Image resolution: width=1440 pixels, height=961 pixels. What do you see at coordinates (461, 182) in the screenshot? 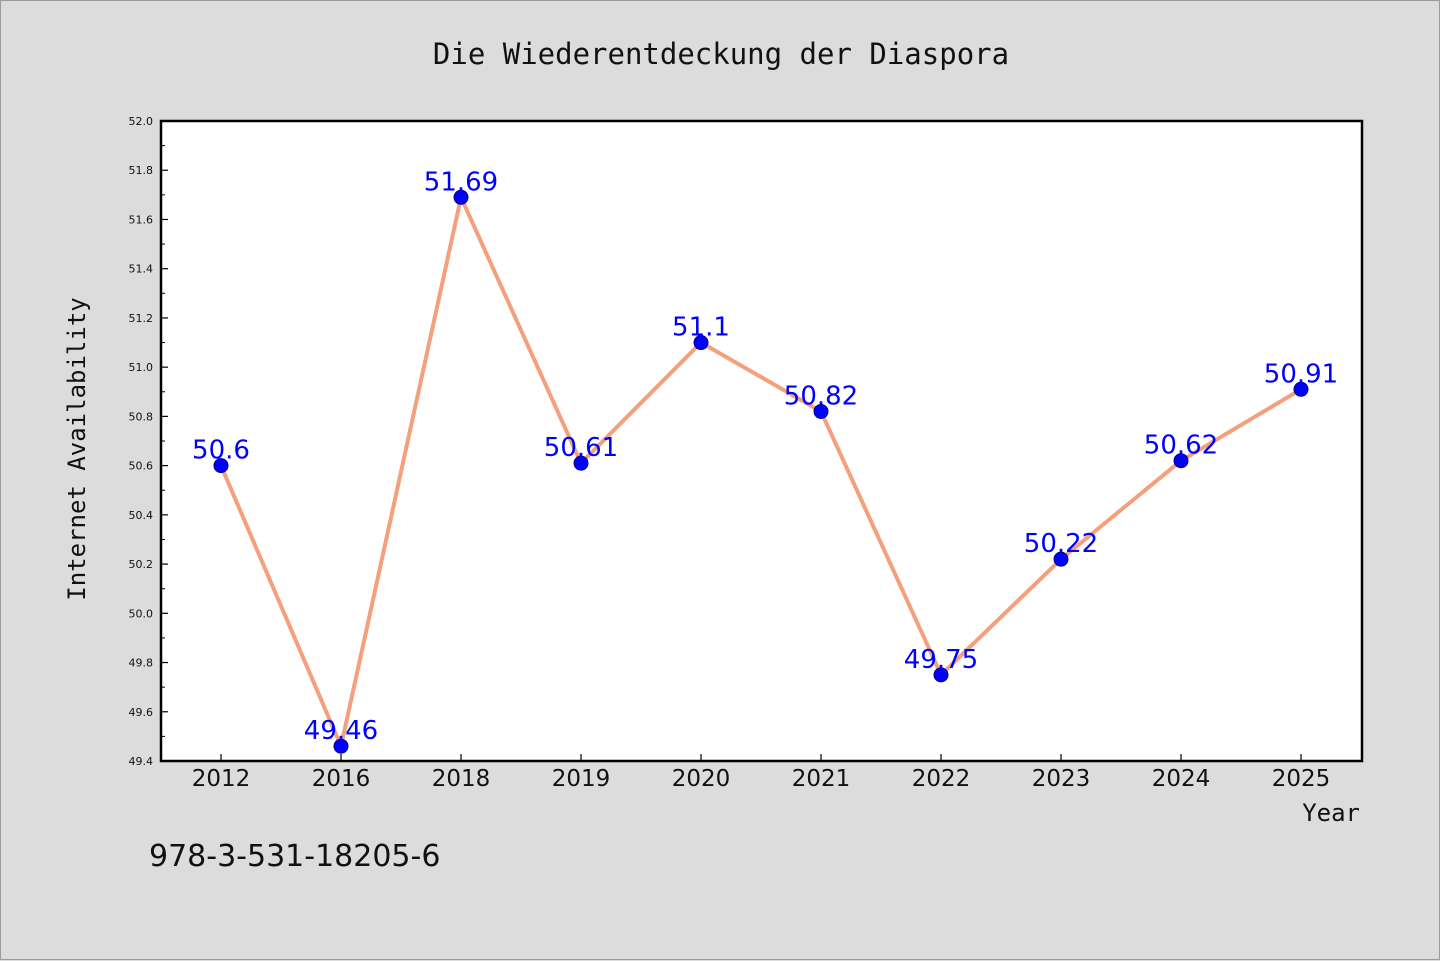
I see `data-label: 51.69` at bounding box center [461, 182].